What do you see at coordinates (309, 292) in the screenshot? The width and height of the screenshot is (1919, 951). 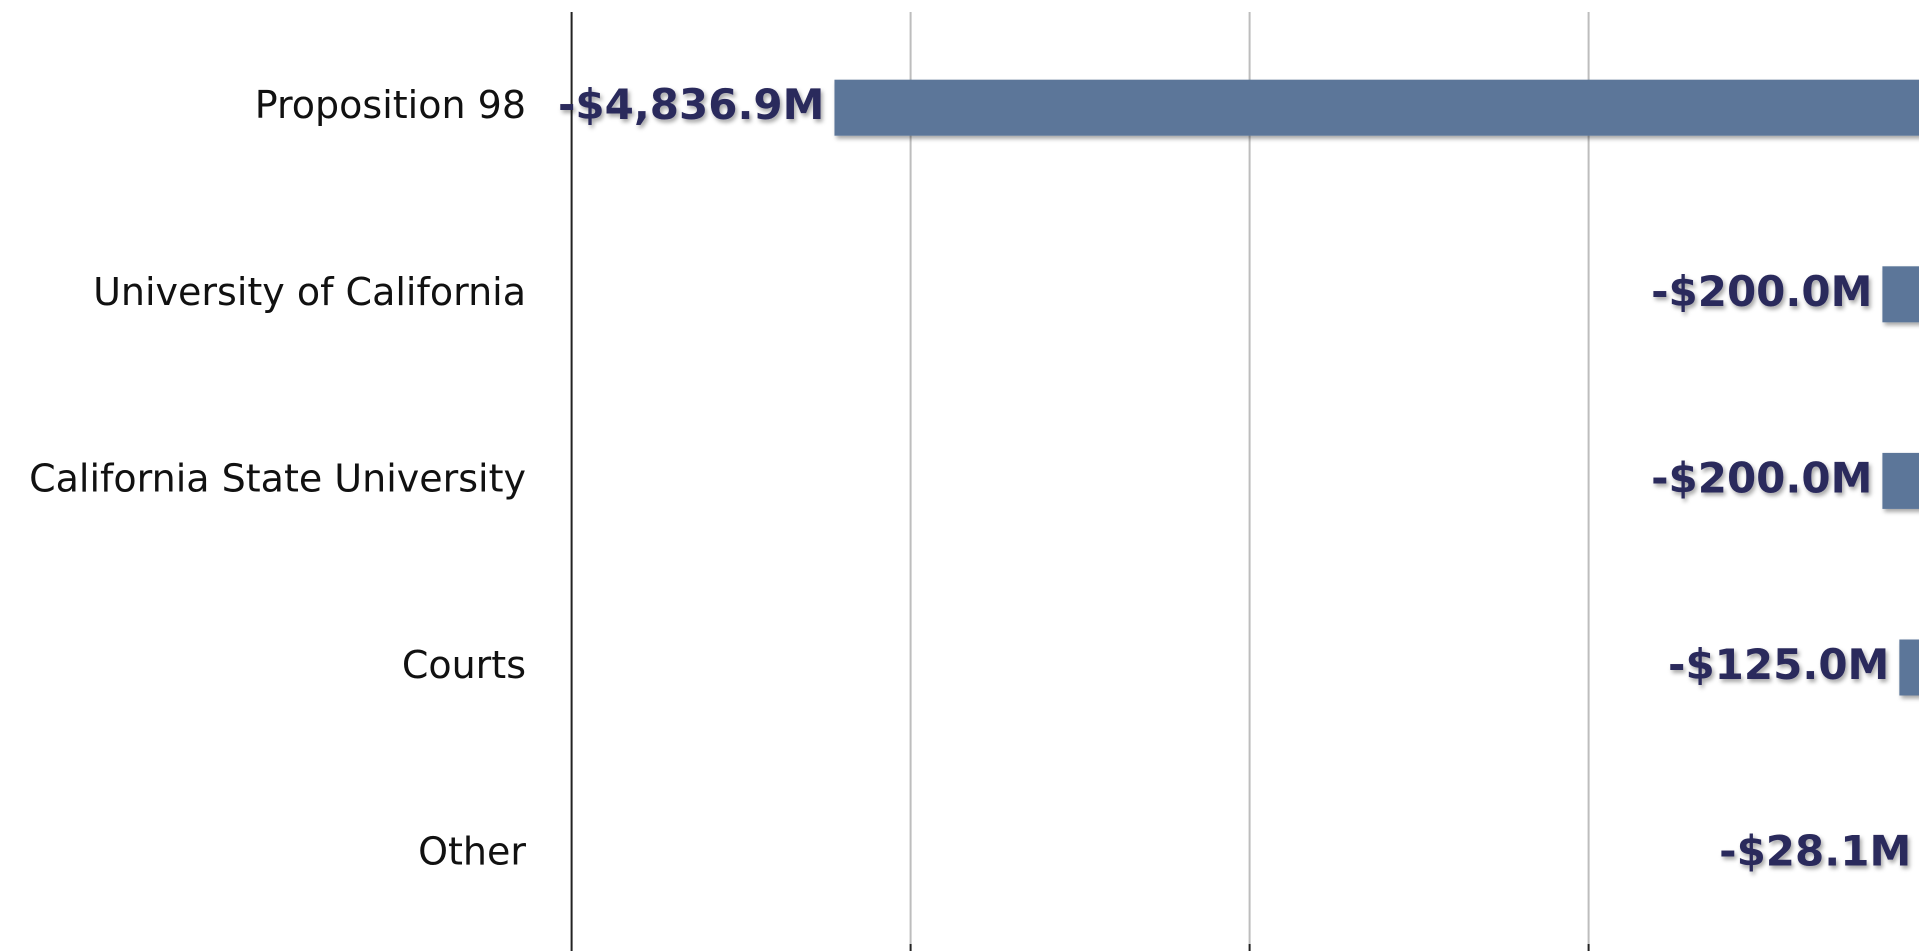 I see `category-label: University of California` at bounding box center [309, 292].